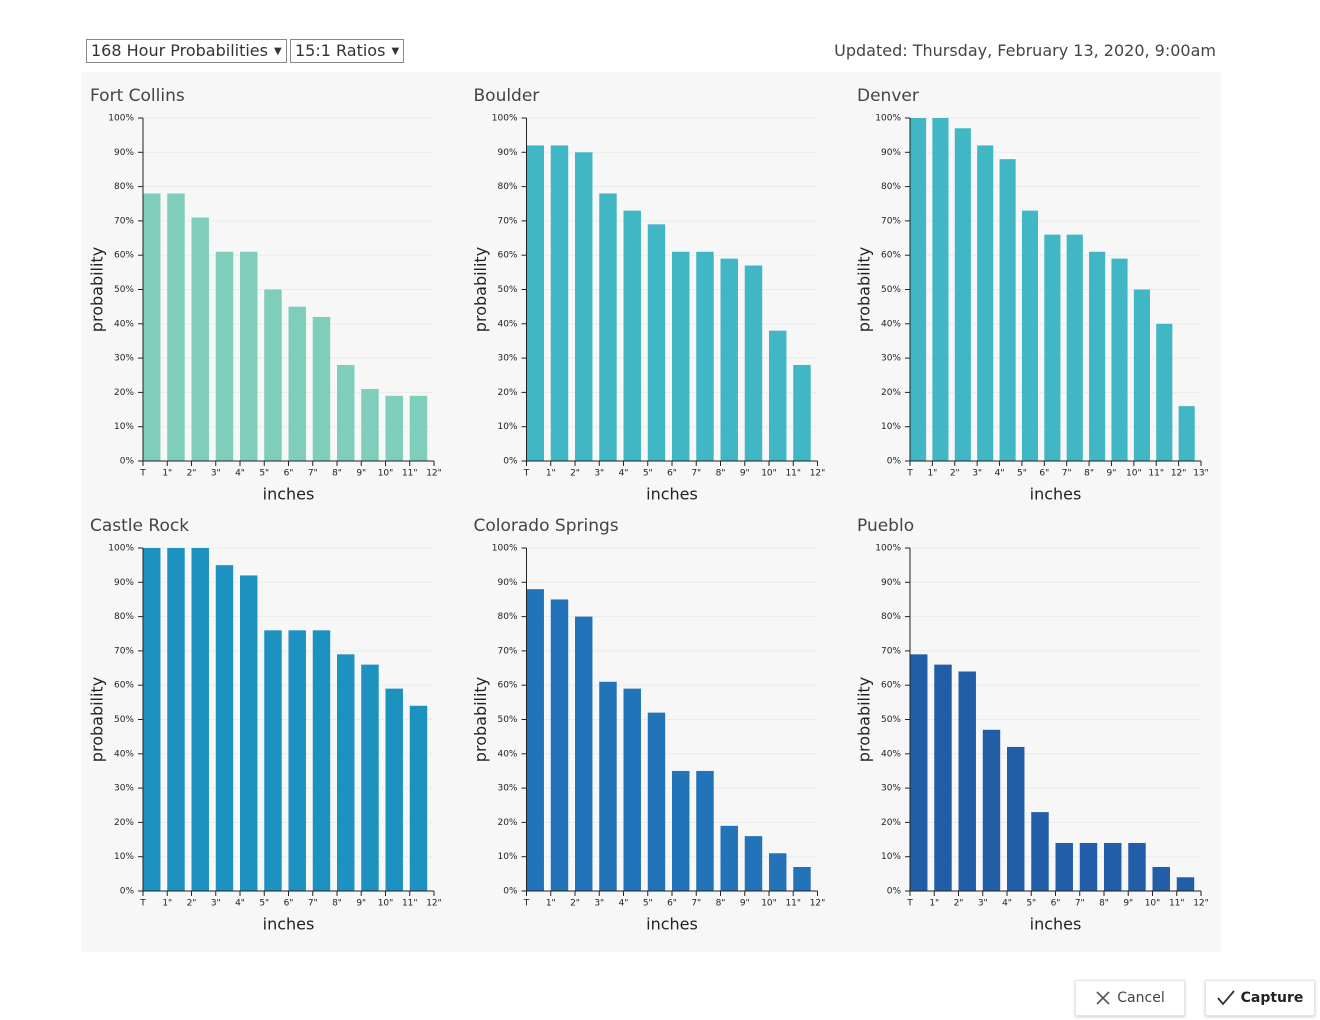 The height and width of the screenshot is (1020, 1320). Describe the element at coordinates (1201, 474) in the screenshot. I see `x-tick-label: 13"` at that location.